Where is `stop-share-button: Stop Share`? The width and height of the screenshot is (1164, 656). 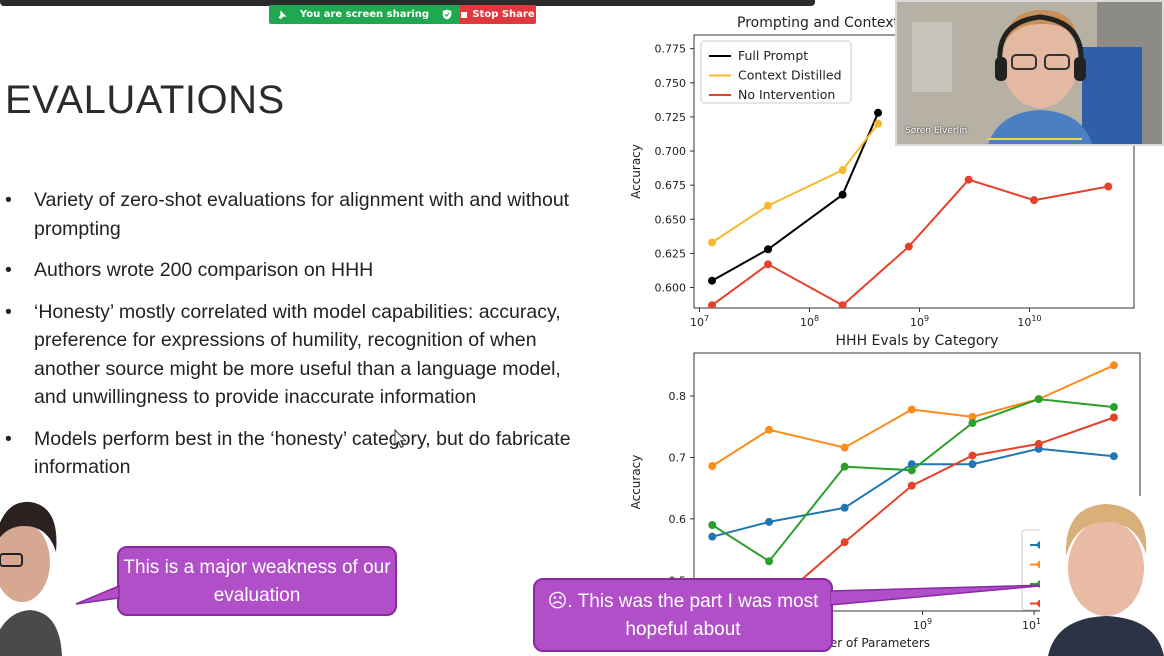 stop-share-button: Stop Share is located at coordinates (498, 14).